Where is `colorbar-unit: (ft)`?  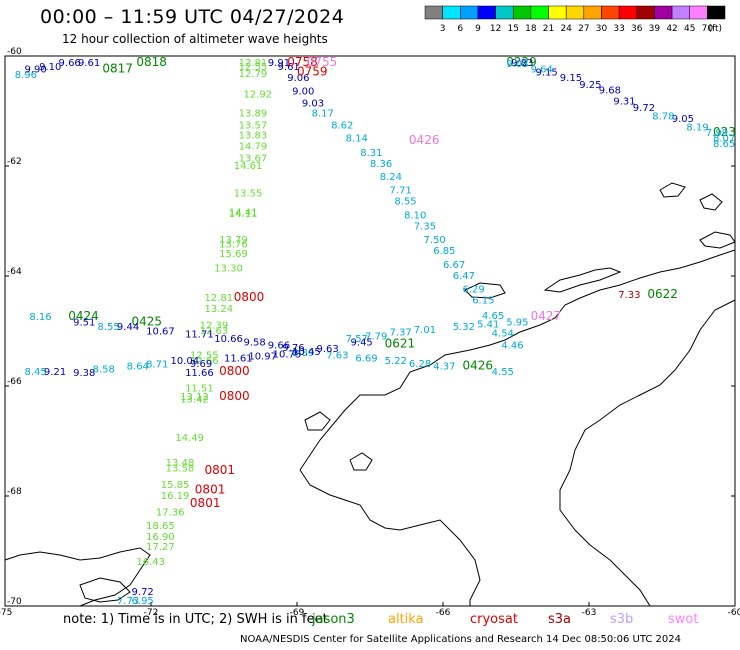
colorbar-unit: (ft) is located at coordinates (715, 29).